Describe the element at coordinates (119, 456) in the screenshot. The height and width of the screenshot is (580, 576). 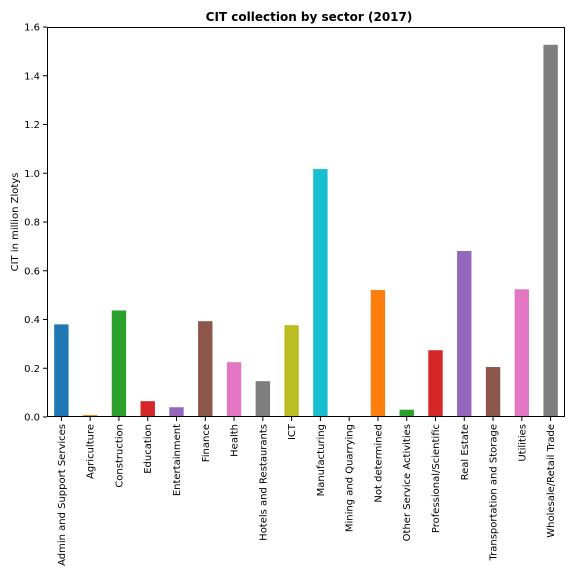
I see `x-tick-label: Construction` at that location.